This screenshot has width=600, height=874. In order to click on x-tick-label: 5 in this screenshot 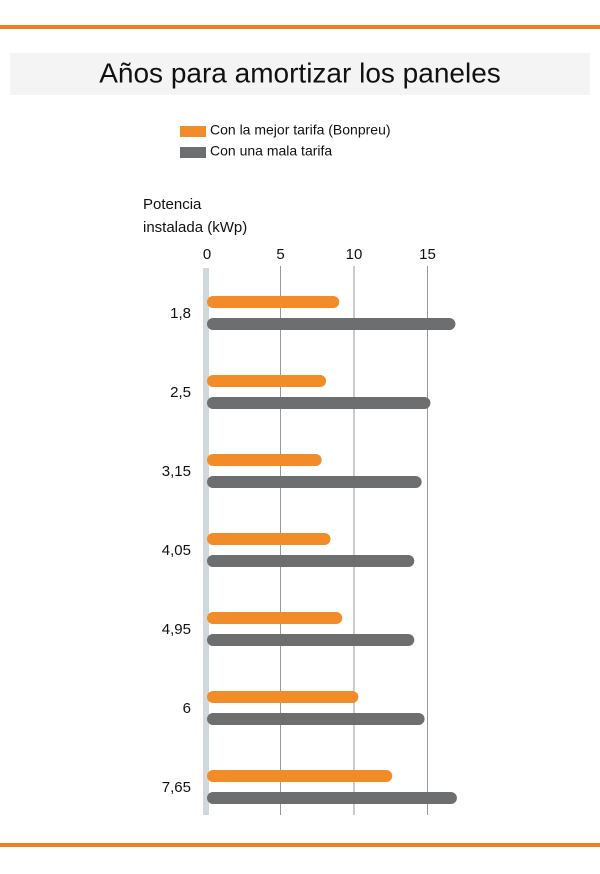, I will do `click(280, 254)`.